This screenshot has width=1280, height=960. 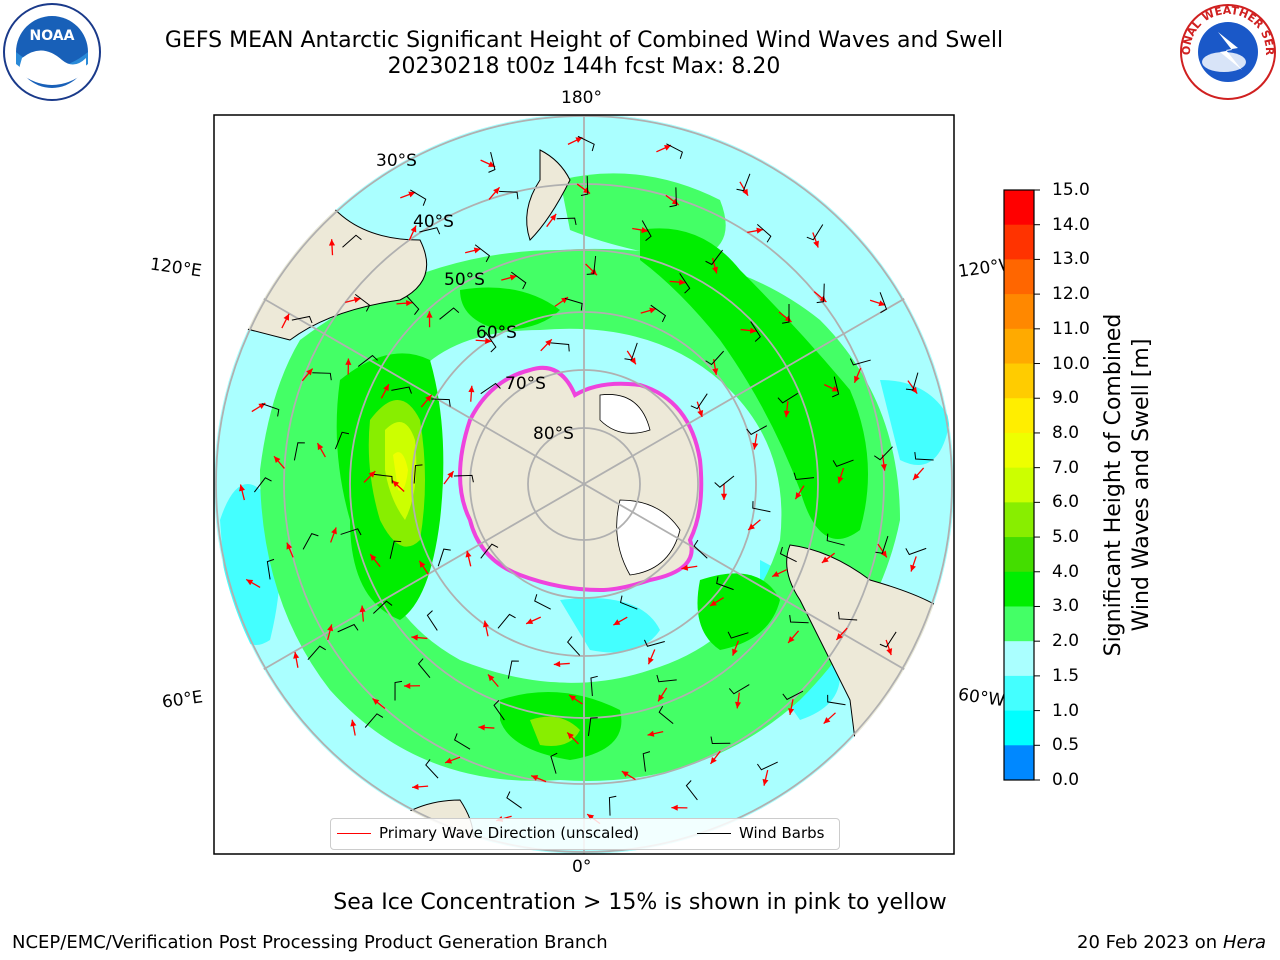 I want to click on colorbar-tick-label: 1.5, so click(x=1066, y=675).